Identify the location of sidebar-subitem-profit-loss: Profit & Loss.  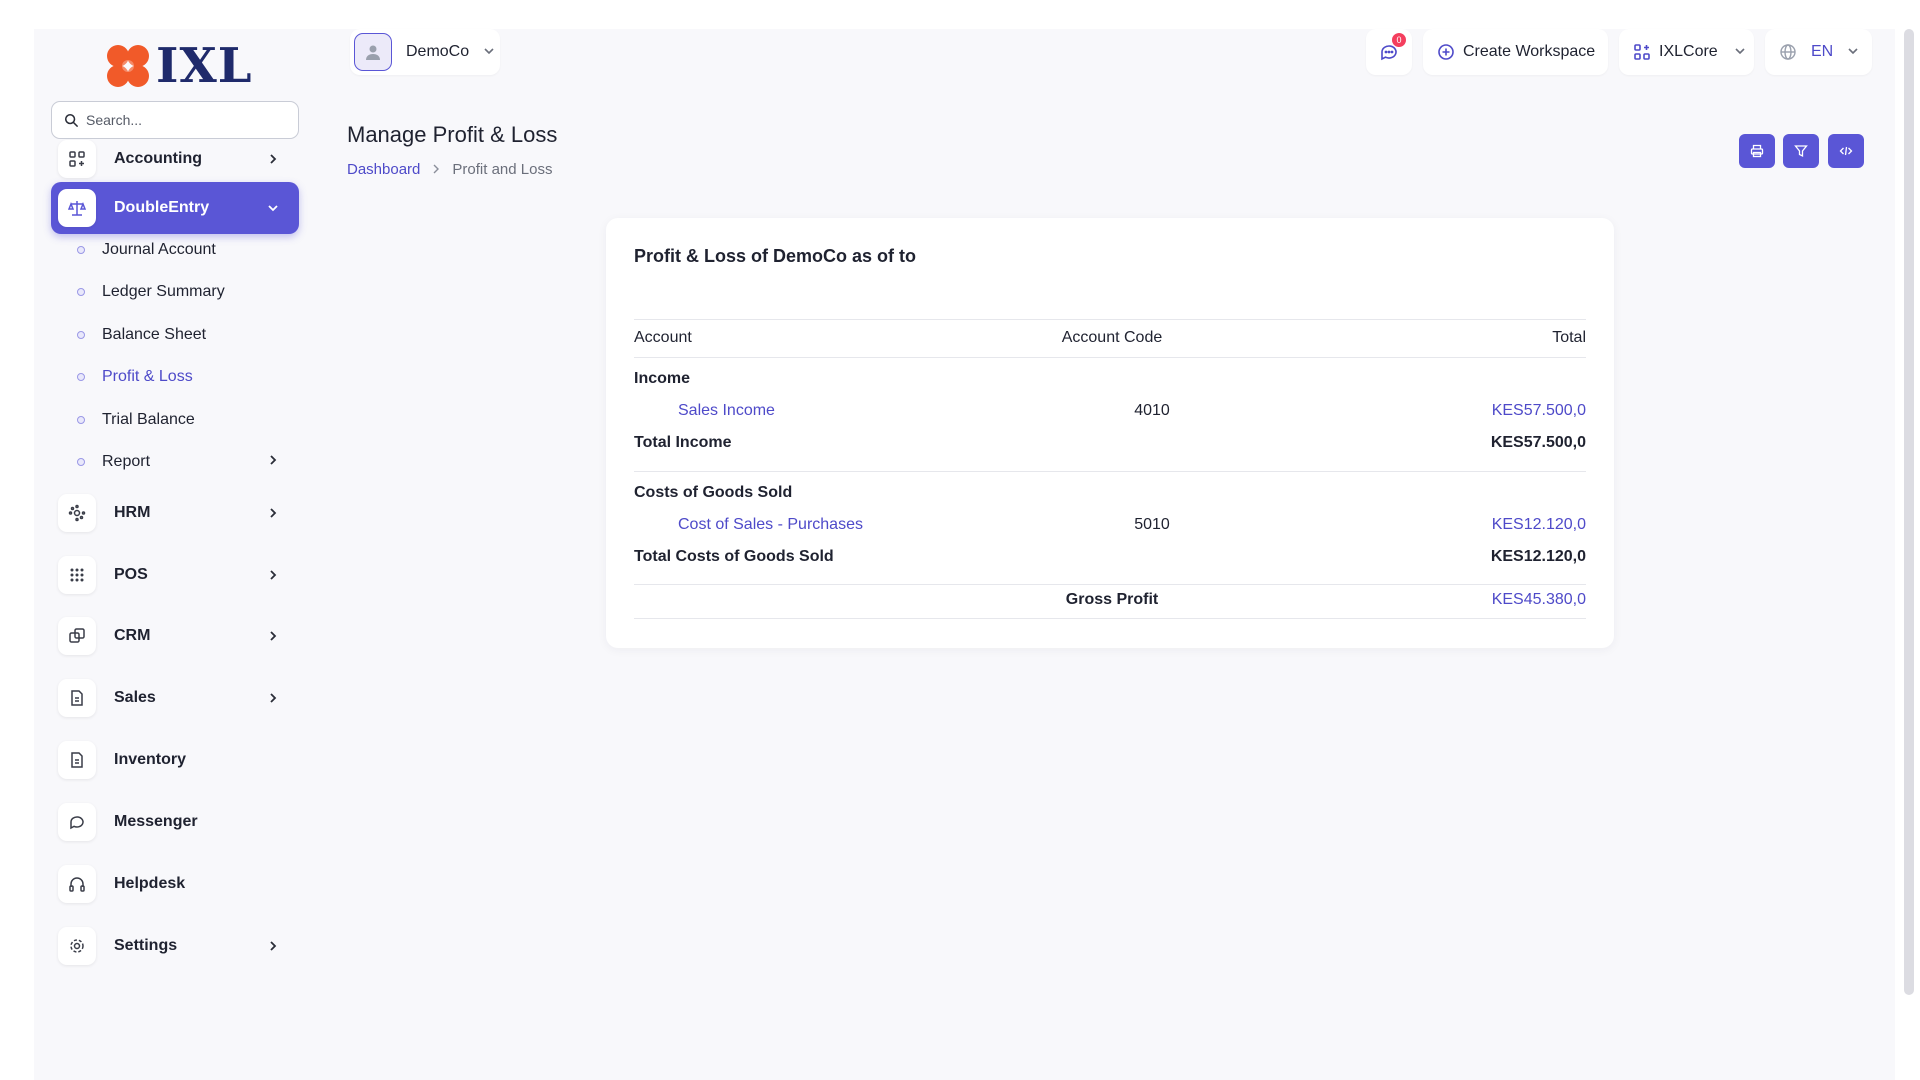
(184, 377).